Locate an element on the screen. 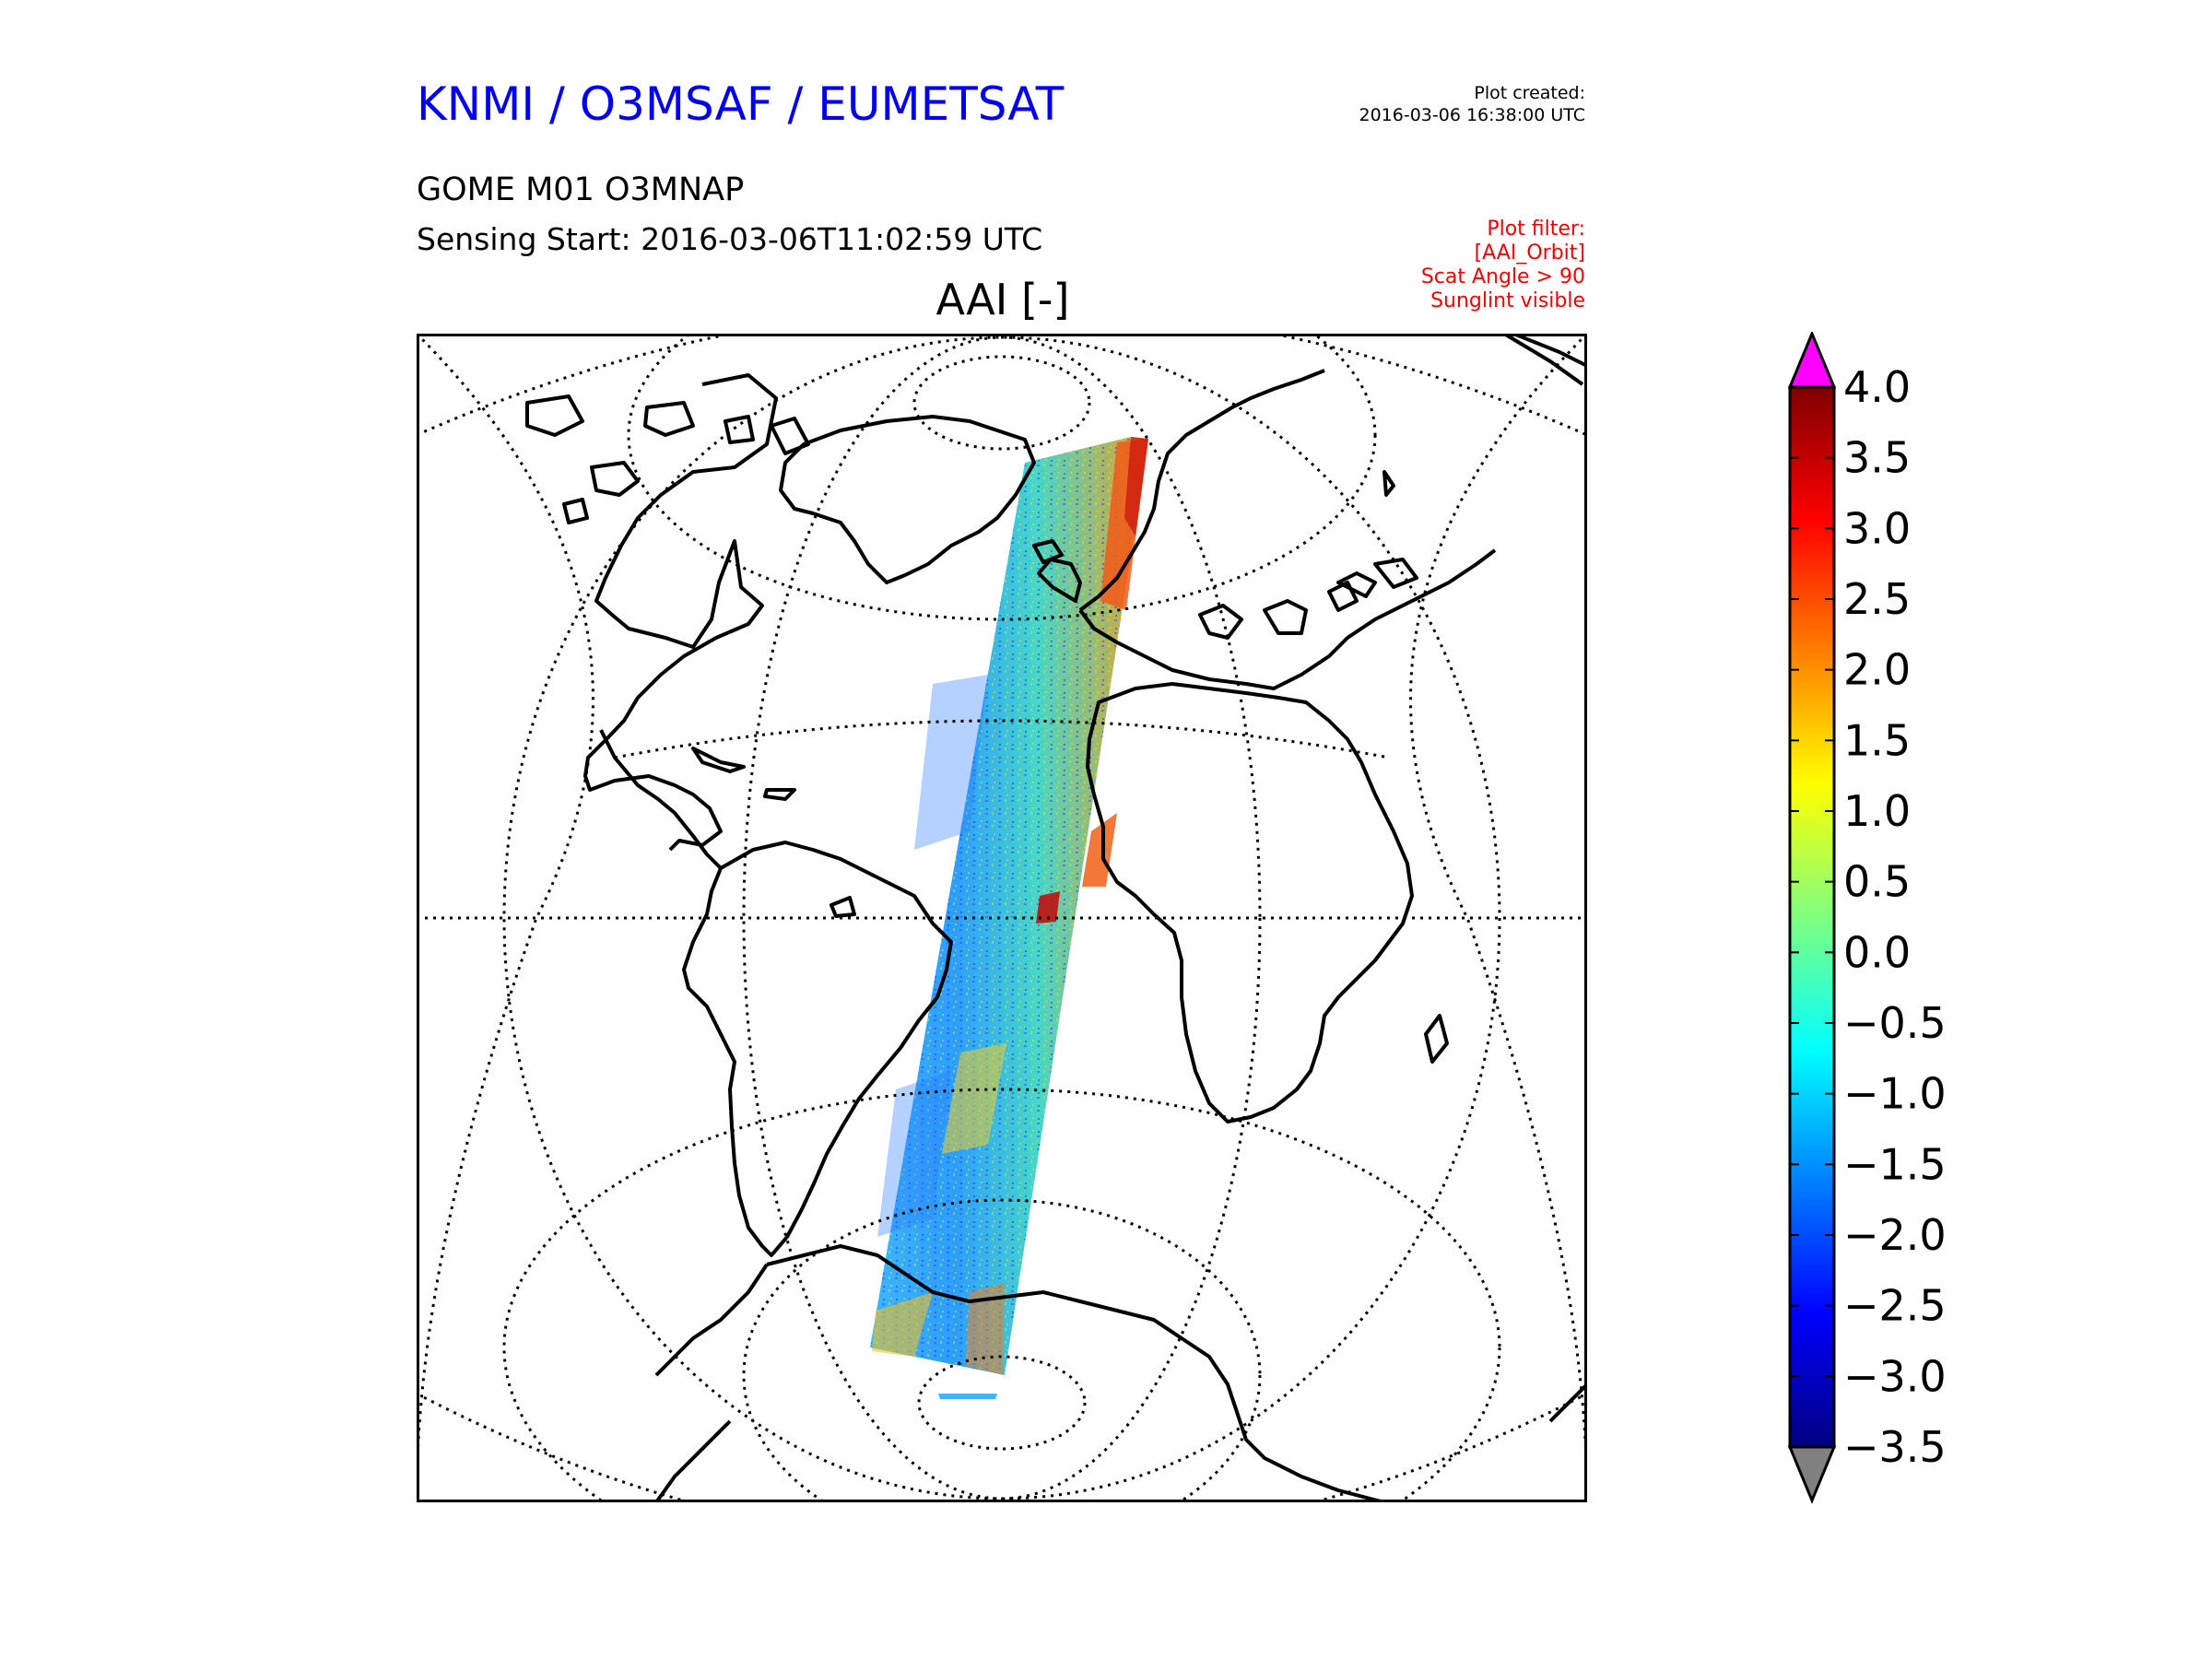 This screenshot has width=2212, height=1659. colorbar-tick-label: 1.5 is located at coordinates (1877, 740).